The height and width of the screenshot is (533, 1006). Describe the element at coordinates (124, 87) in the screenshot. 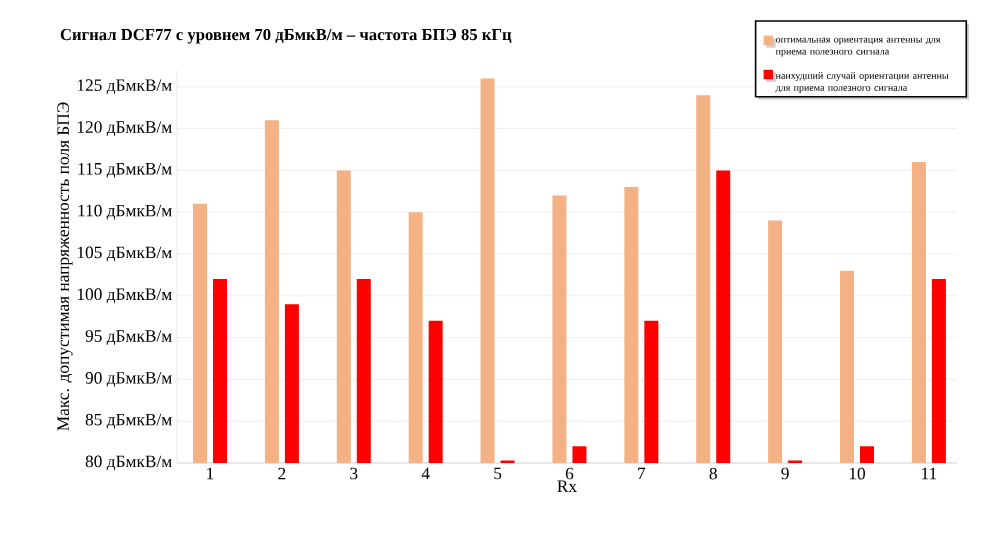

I see `y-tick-label: 125 дБмкВ/м` at that location.